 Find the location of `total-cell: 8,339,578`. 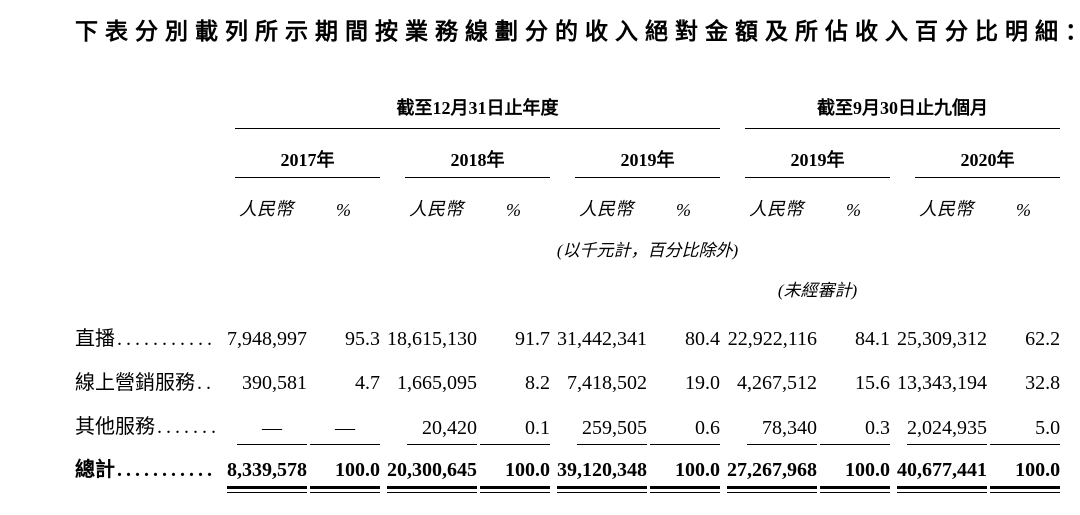

total-cell: 8,339,578 is located at coordinates (267, 473).